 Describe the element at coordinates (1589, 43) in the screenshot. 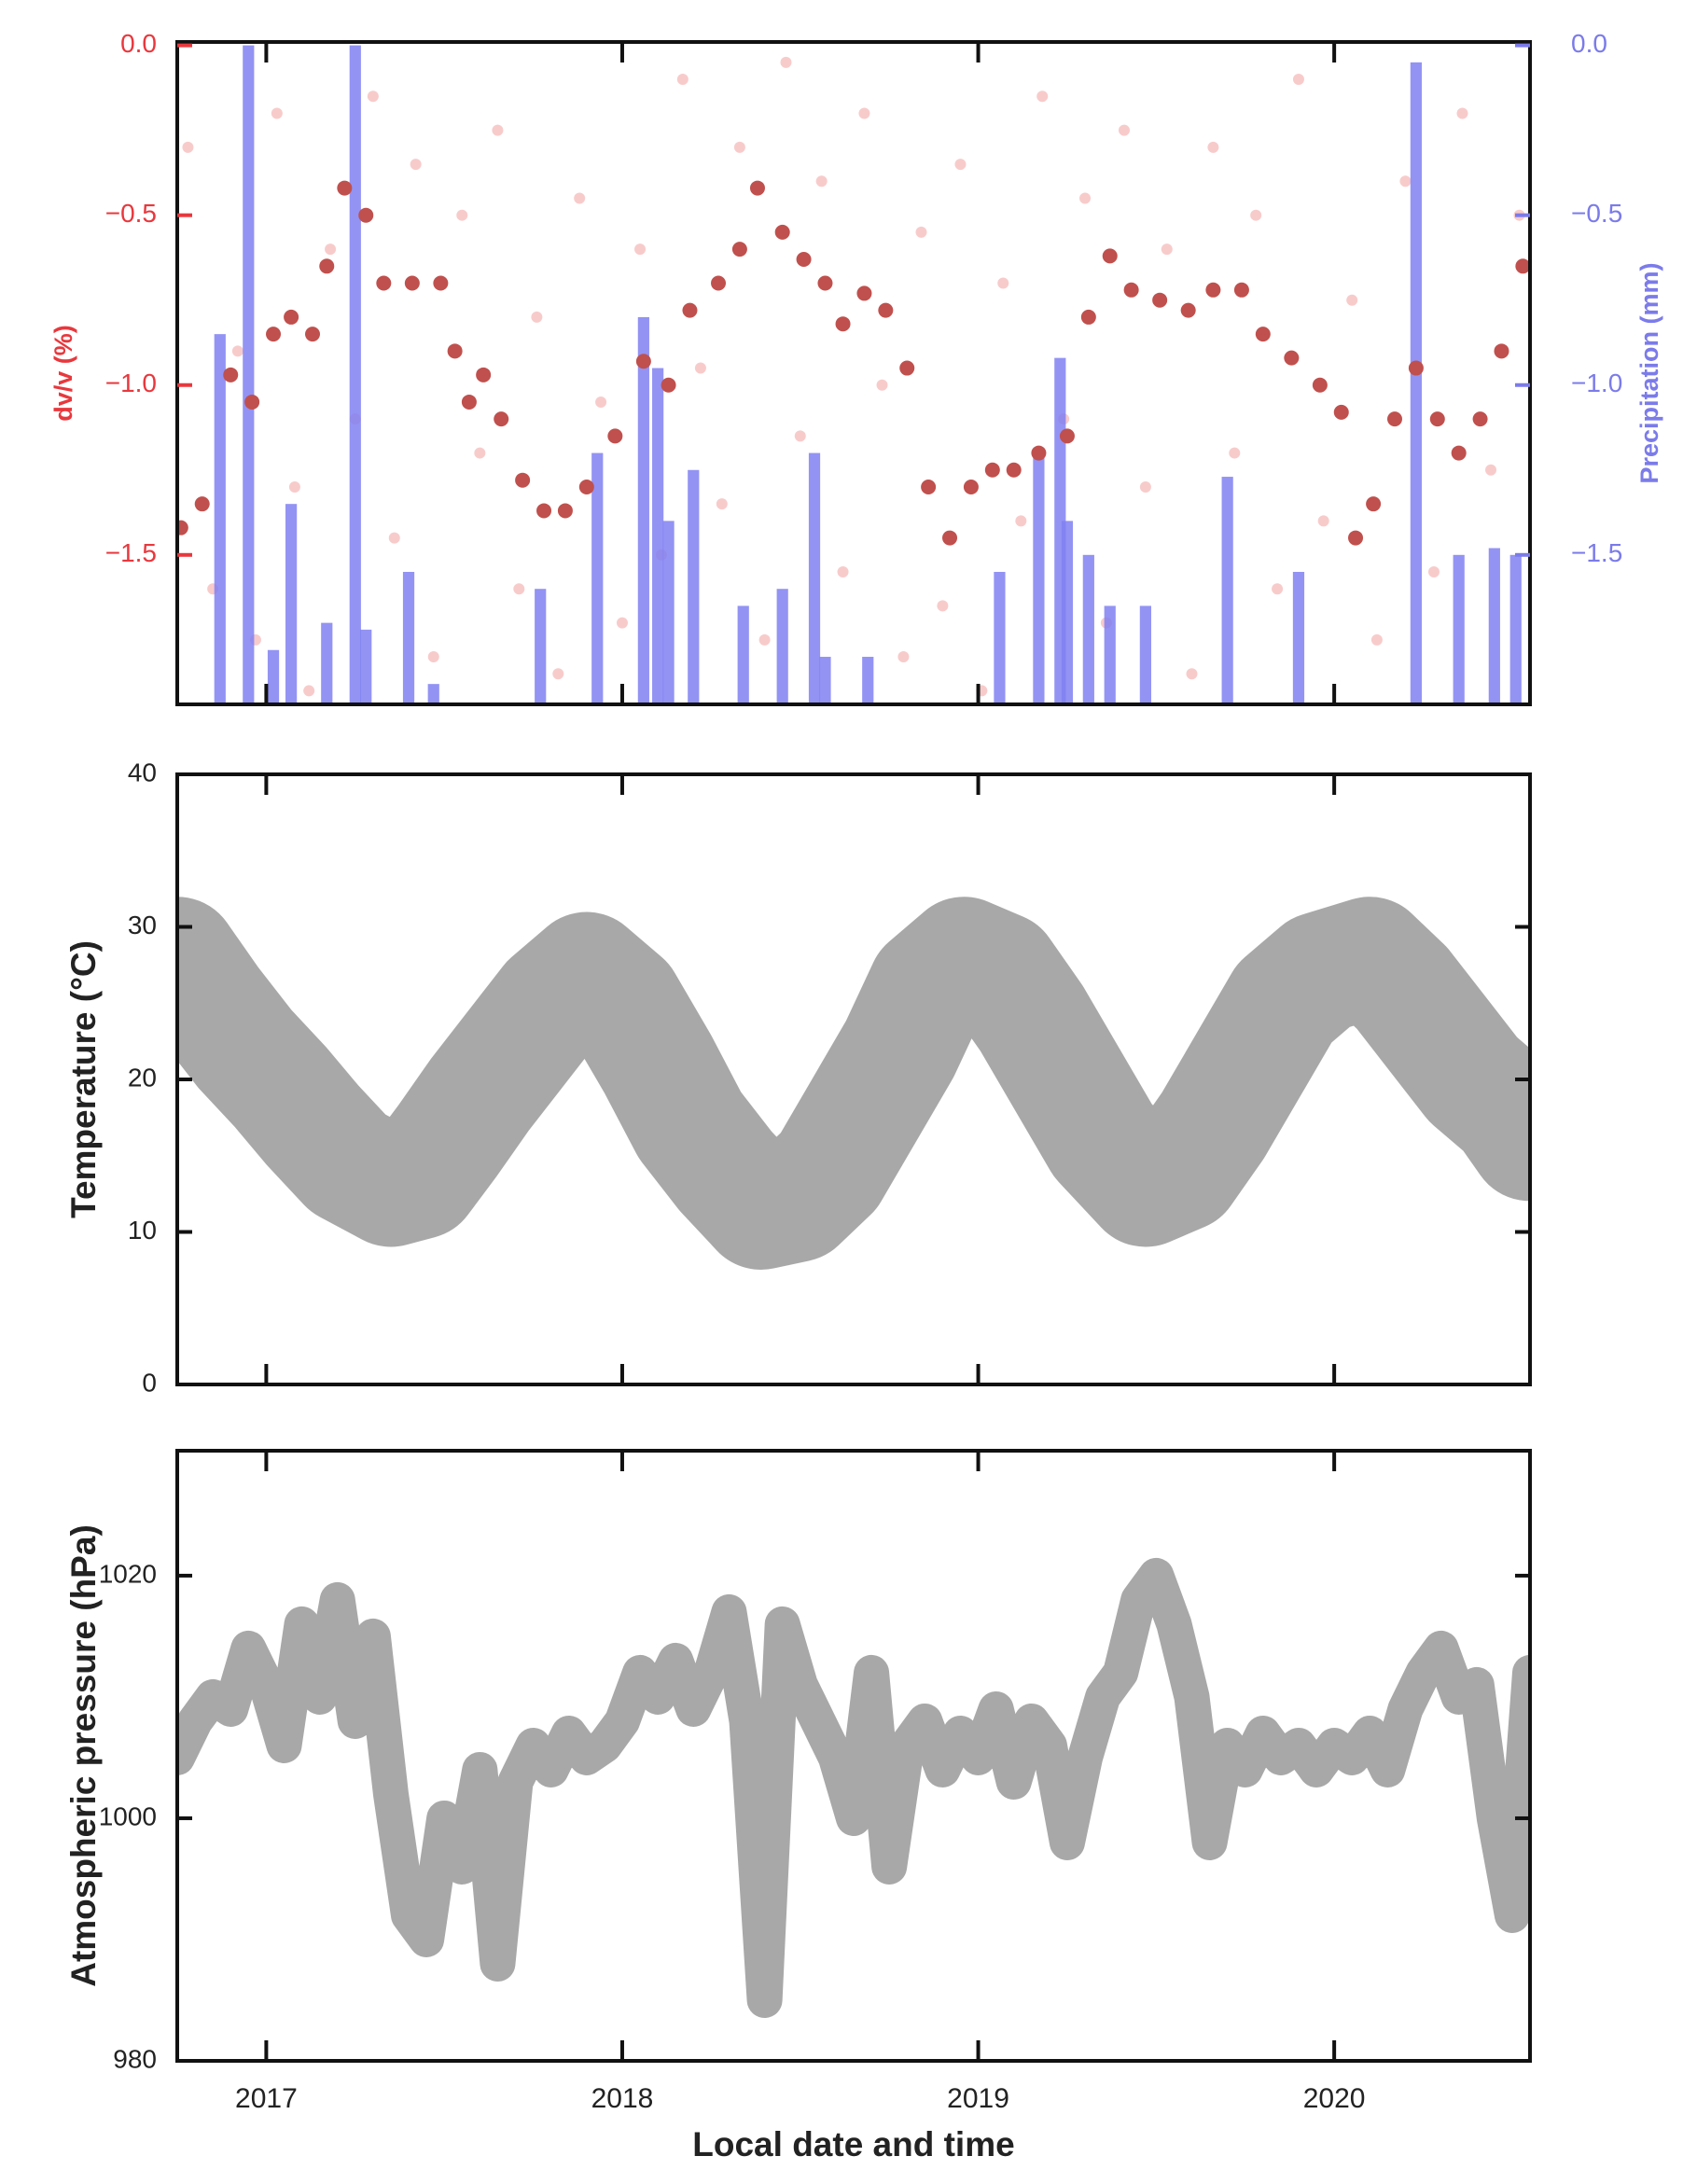

I see `y2-tick-label: 0.0` at that location.